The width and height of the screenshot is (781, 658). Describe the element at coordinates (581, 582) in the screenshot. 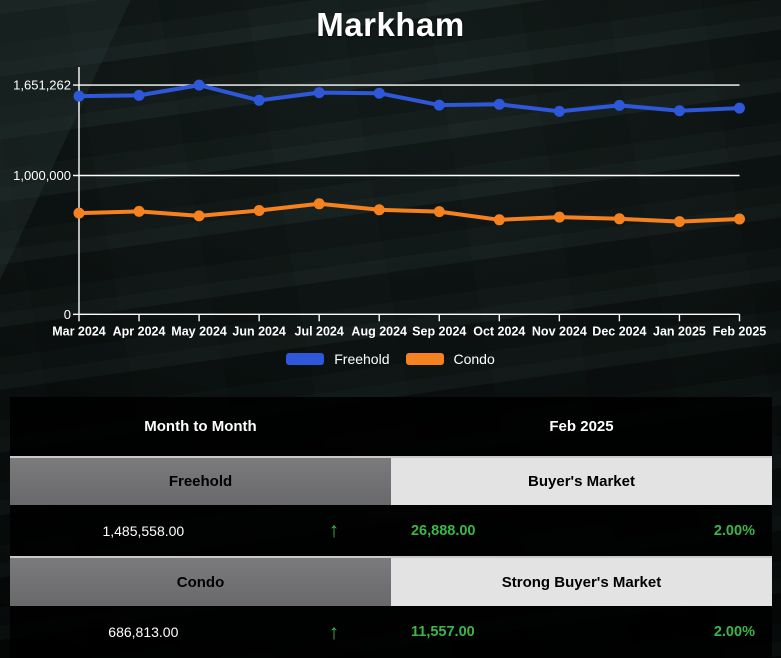

I see `condo-market-status: Strong Buyer's Market` at that location.